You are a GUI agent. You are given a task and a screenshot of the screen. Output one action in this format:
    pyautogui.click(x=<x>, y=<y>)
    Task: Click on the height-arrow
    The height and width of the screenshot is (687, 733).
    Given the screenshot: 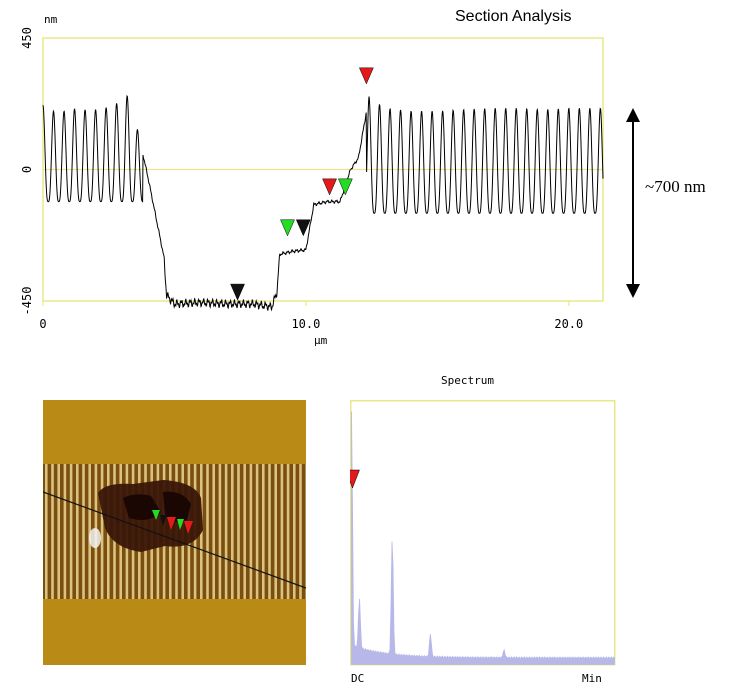 What is the action you would take?
    pyautogui.click(x=633, y=203)
    